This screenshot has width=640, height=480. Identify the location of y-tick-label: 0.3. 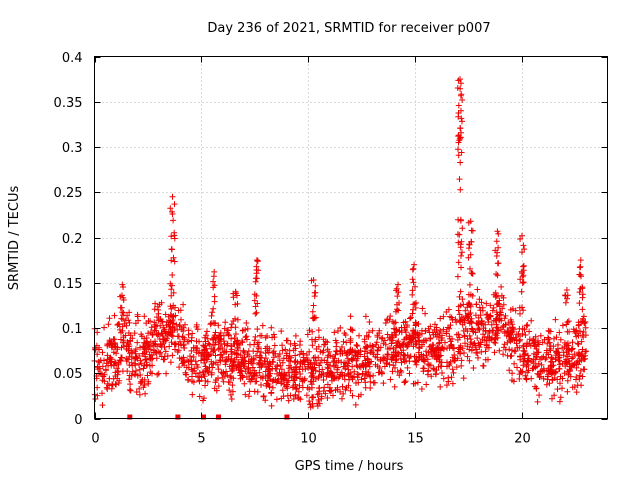
(72, 148).